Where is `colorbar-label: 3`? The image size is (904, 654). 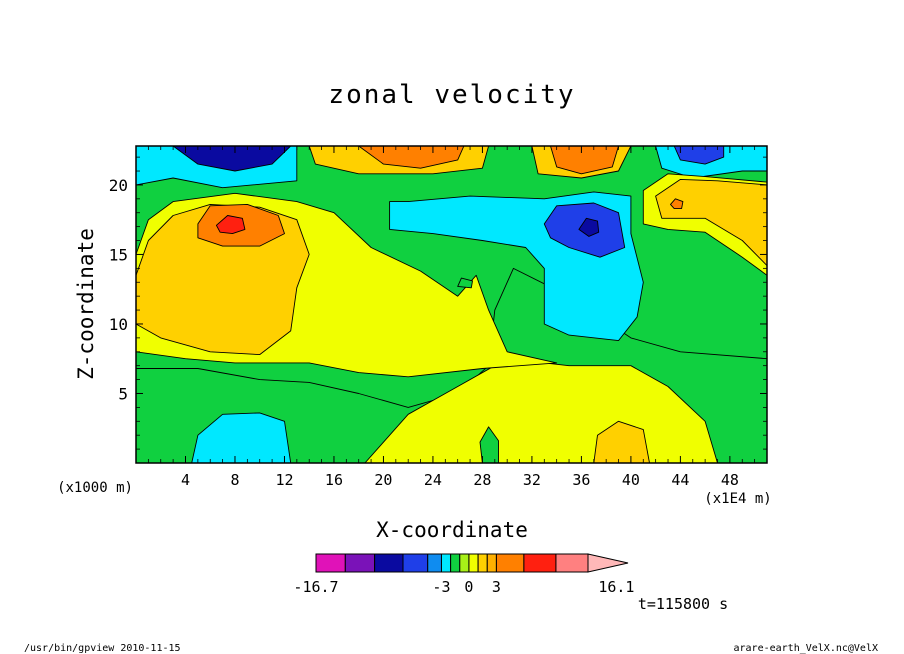
colorbar-label: 3 is located at coordinates (496, 587).